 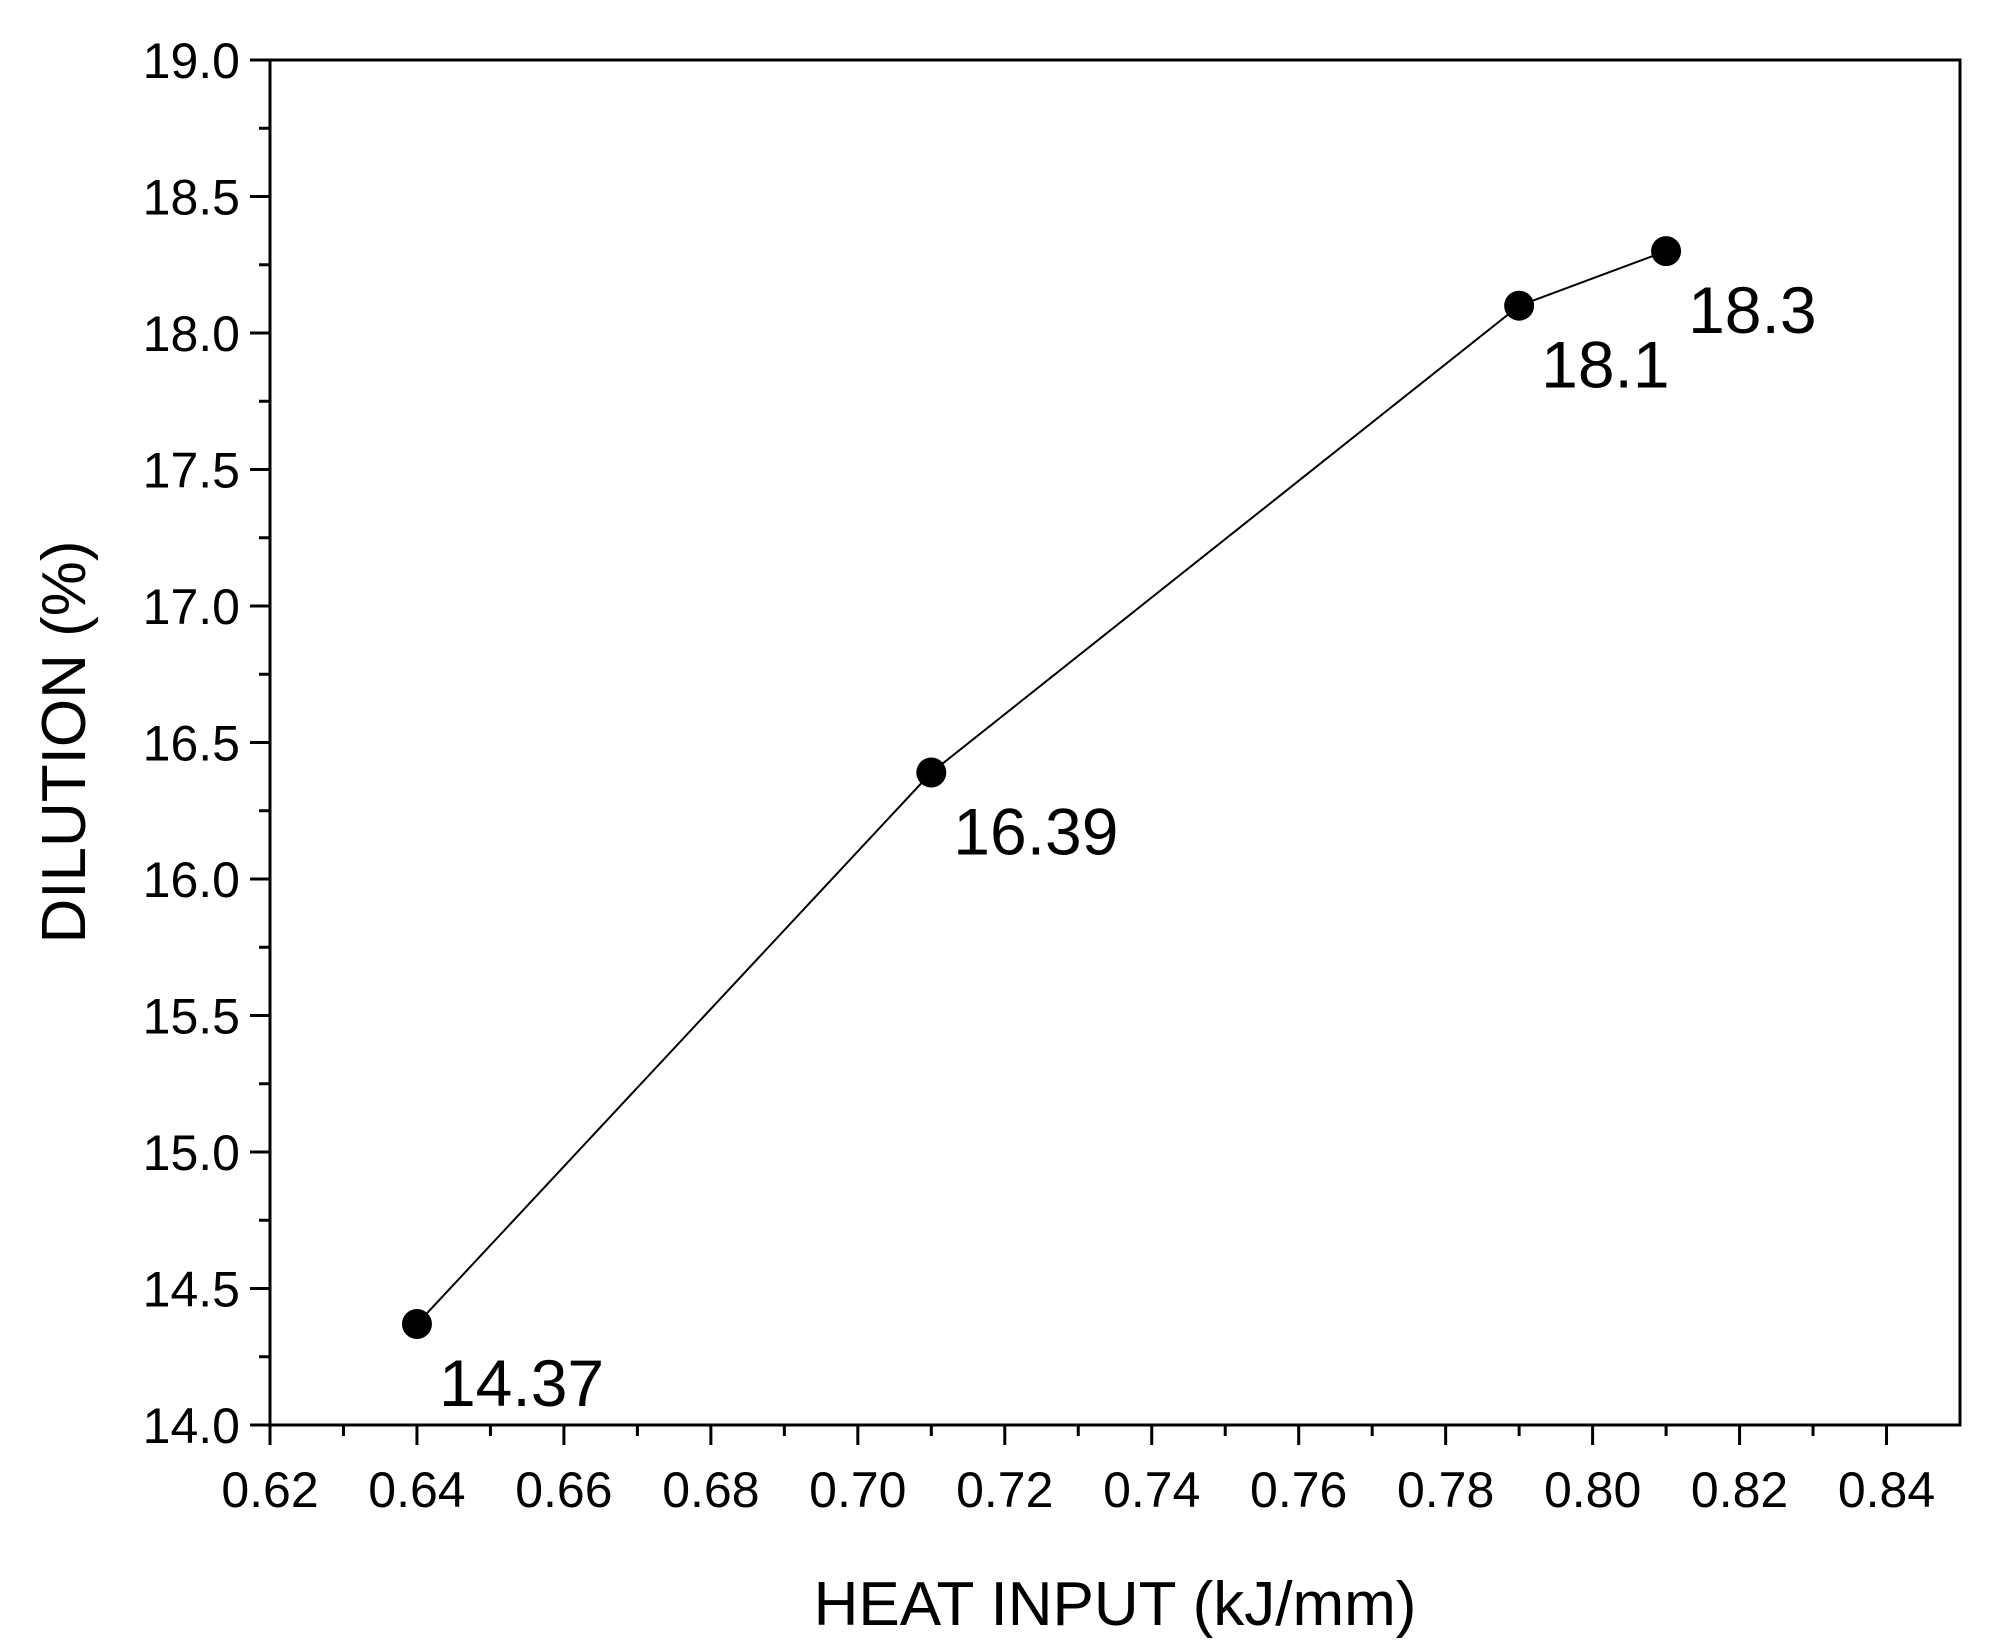 I want to click on y-tick-label: 14.0, so click(x=191, y=1426).